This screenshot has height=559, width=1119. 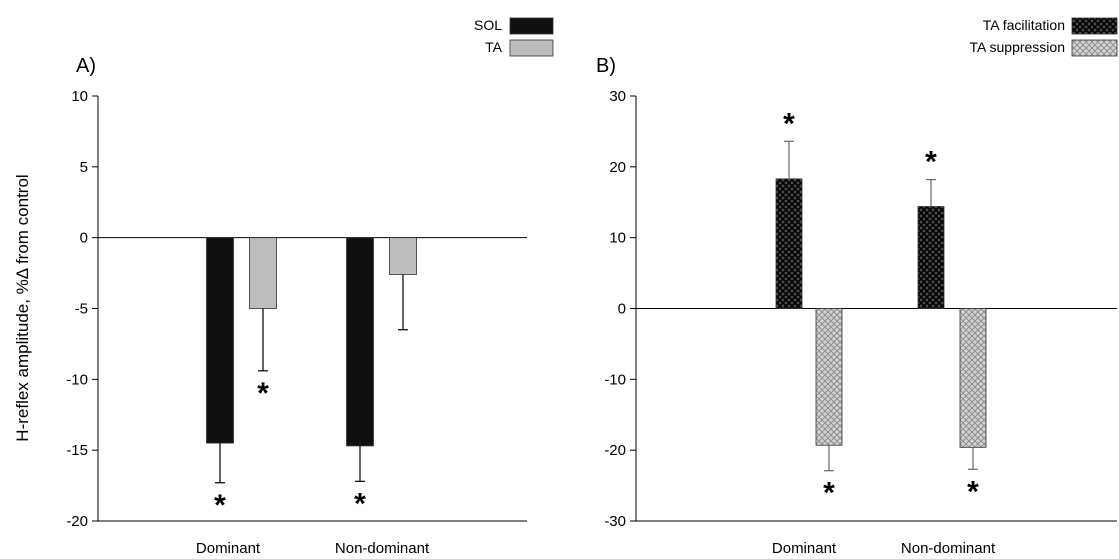 What do you see at coordinates (617, 96) in the screenshot?
I see `panel-b-ytick-label: 30` at bounding box center [617, 96].